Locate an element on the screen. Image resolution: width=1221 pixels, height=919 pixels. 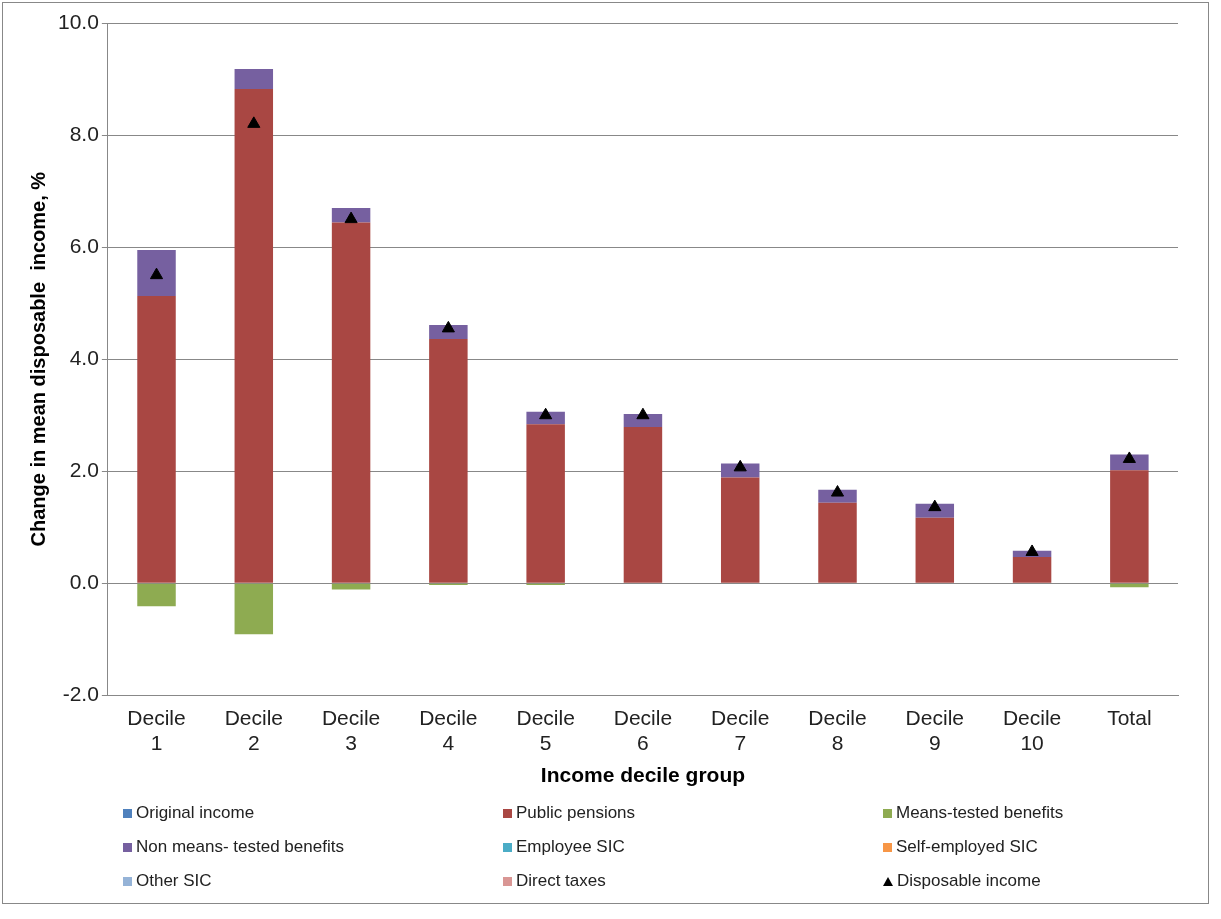
x-tick-label: Decile 6 is located at coordinates (643, 729).